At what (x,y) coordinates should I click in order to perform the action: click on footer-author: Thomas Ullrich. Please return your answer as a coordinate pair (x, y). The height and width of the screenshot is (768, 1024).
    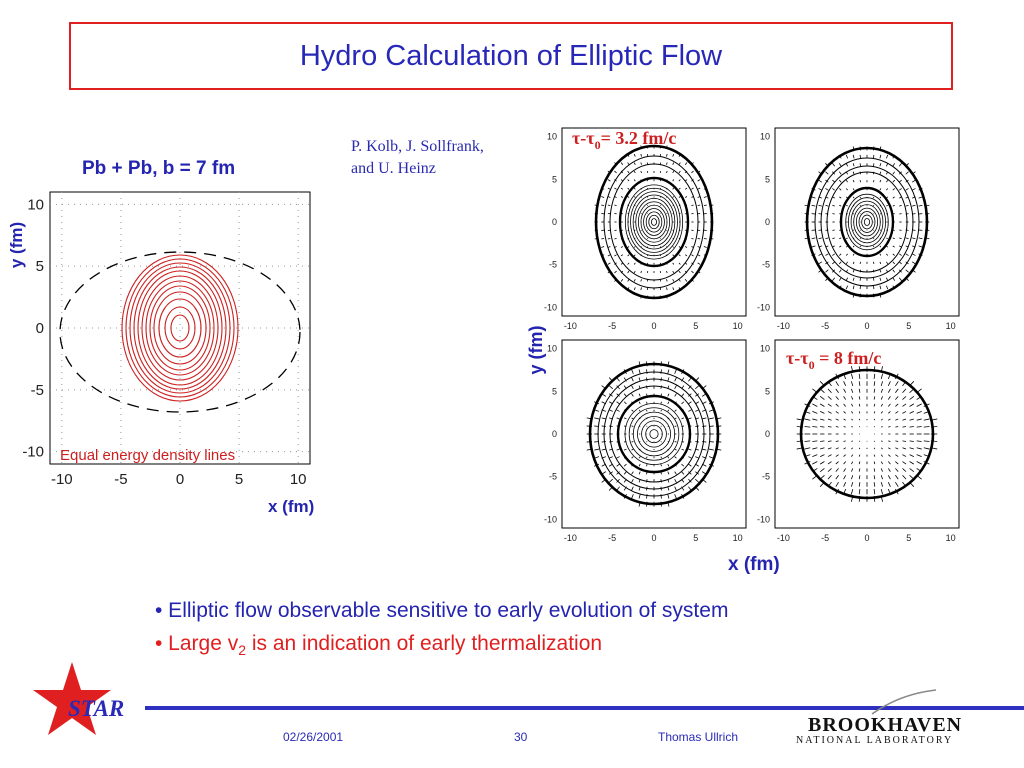
    Looking at the image, I should click on (698, 737).